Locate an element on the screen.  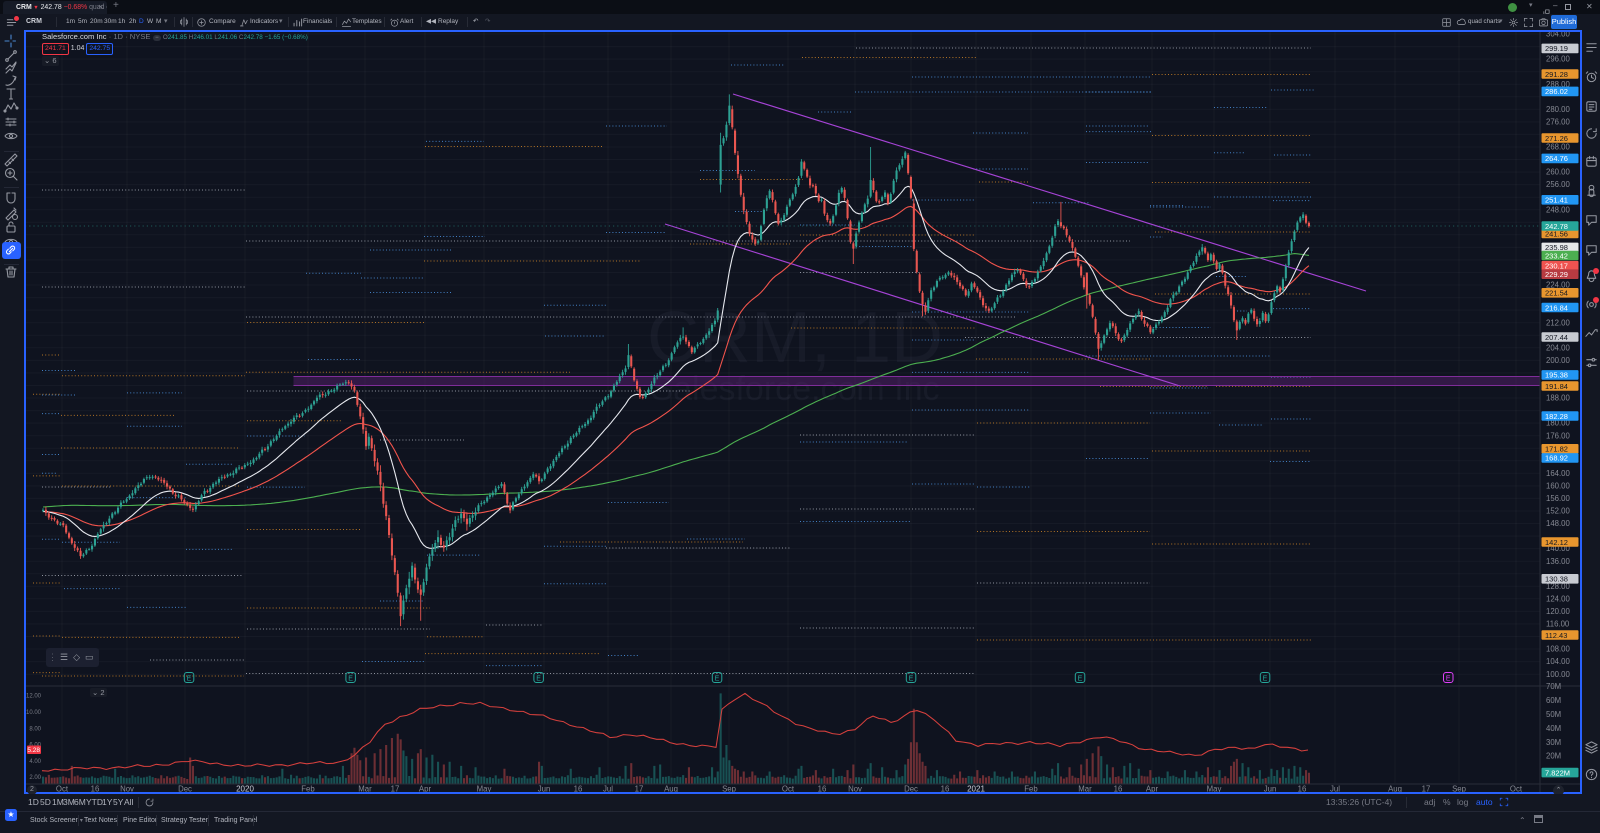
svg-text: 268.00 is located at coordinates (1558, 147).